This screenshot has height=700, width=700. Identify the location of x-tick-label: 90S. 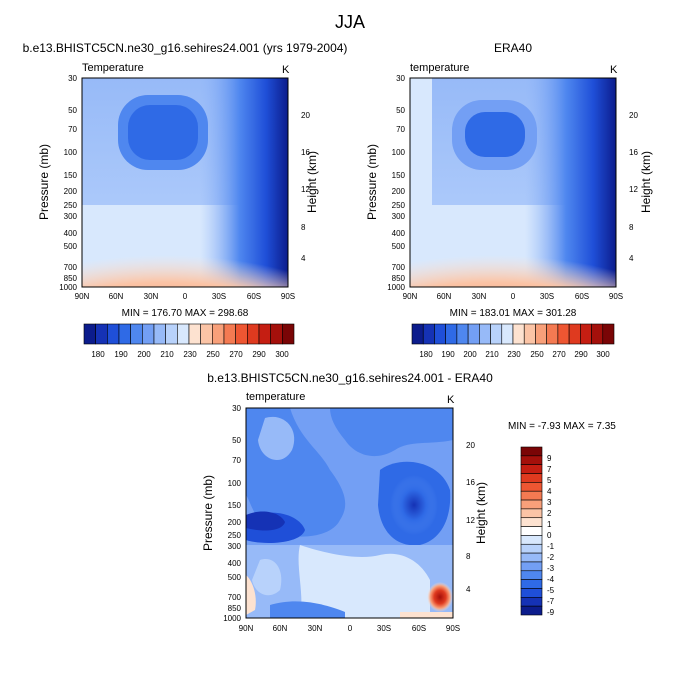
(288, 296).